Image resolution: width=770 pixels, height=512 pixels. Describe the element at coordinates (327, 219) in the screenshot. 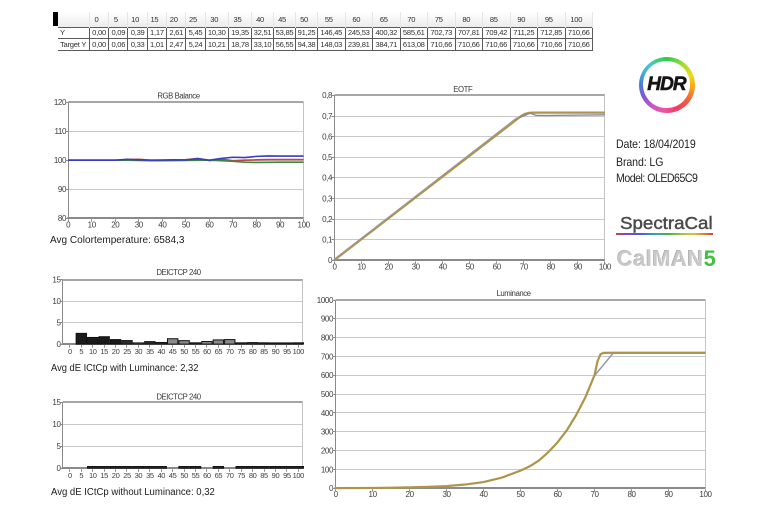

I see `svg-text: 0,2` at that location.